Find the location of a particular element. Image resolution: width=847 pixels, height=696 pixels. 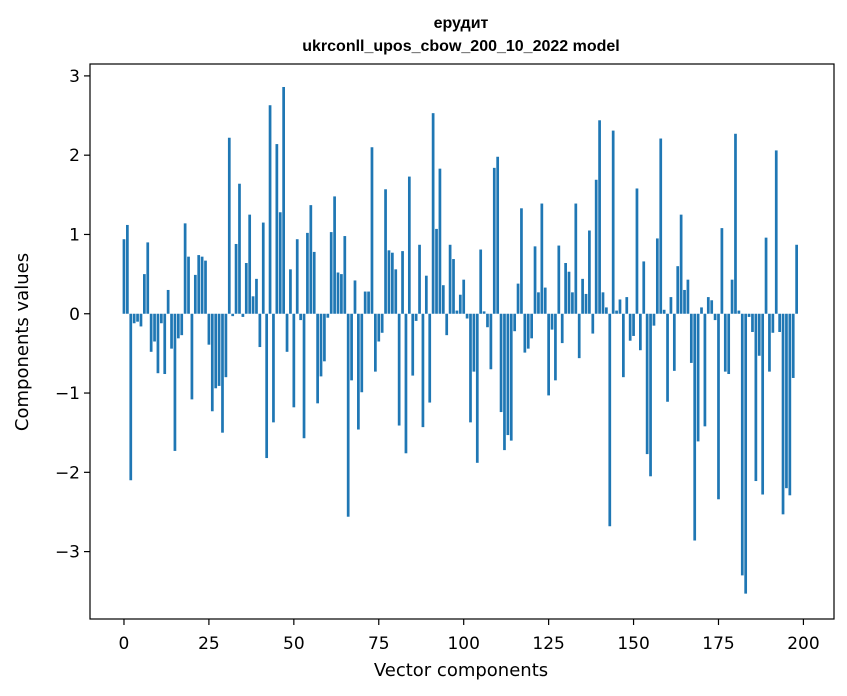

chart-title-line1: ерудит is located at coordinates (461, 23).